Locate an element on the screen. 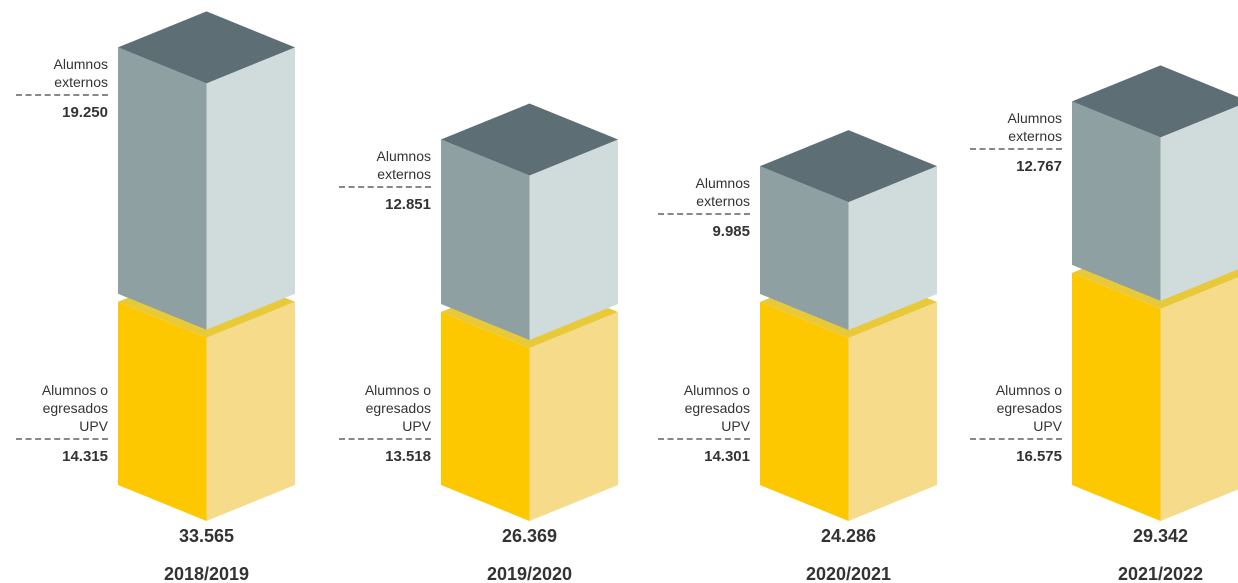 The width and height of the screenshot is (1238, 583). x-tick-label: 2019/2020 is located at coordinates (529, 573).